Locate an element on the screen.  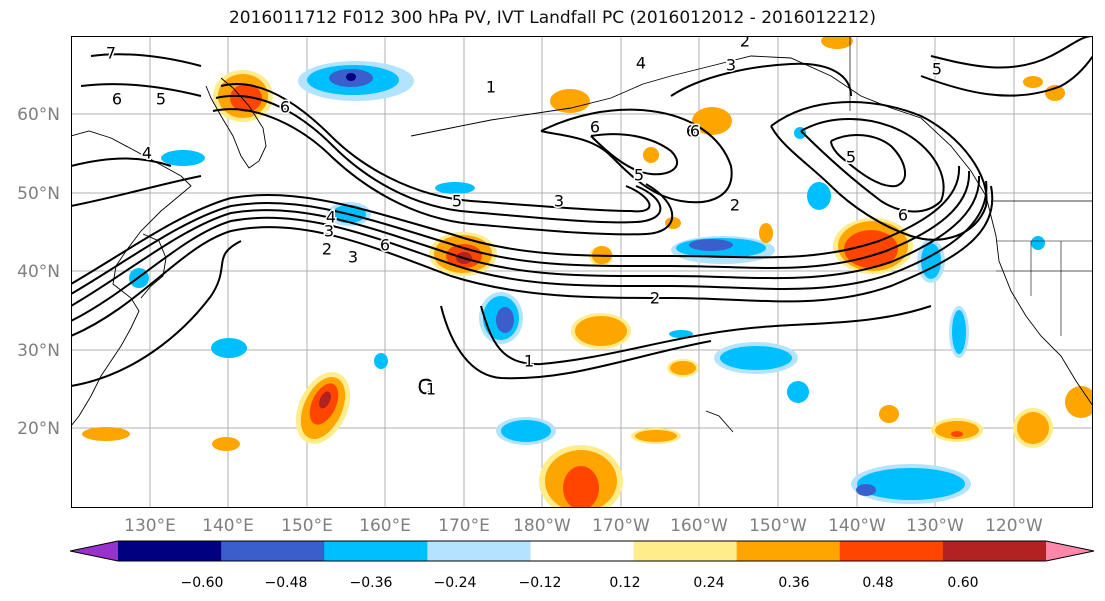
coast-hawaii is located at coordinates (719, 421).